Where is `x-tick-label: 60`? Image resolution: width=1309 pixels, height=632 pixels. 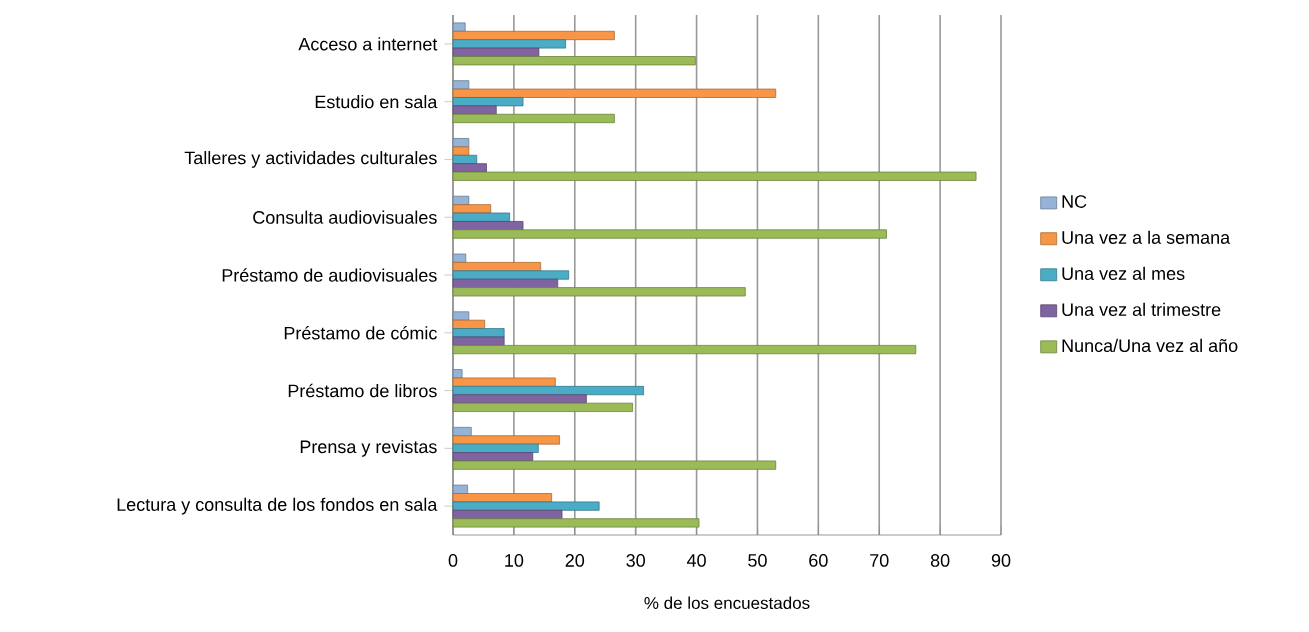
x-tick-label: 60 is located at coordinates (818, 560).